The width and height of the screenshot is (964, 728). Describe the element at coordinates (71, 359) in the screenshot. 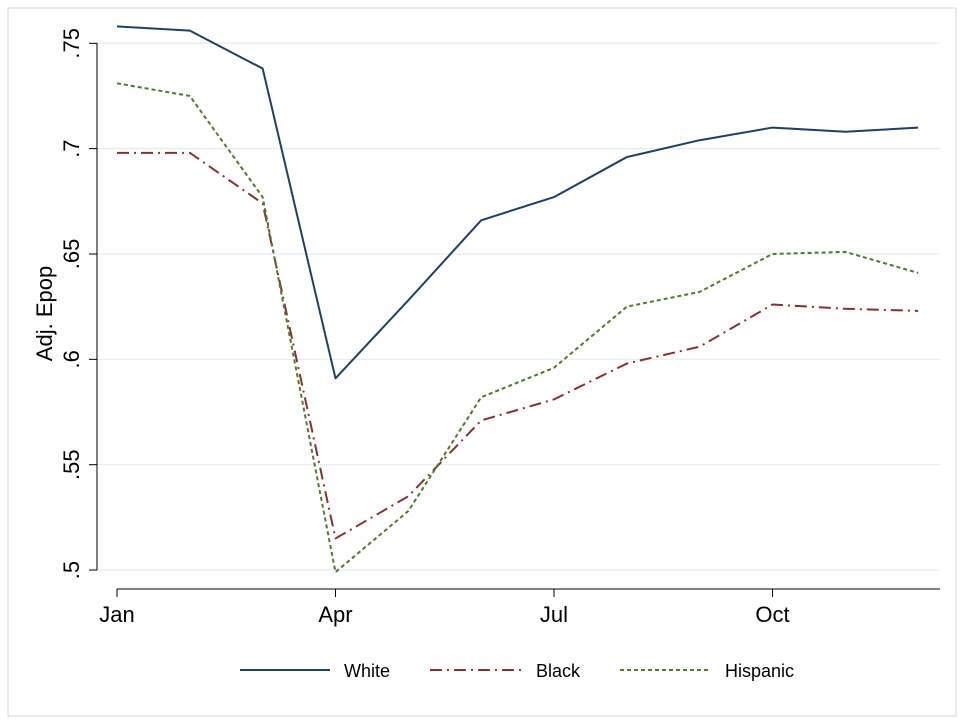

I see `y-tick-label: .6` at that location.